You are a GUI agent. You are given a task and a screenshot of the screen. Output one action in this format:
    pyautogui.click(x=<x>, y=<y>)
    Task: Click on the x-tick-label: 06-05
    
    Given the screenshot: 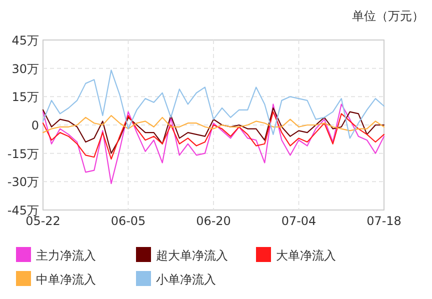 What is the action you would take?
    pyautogui.click(x=128, y=221)
    